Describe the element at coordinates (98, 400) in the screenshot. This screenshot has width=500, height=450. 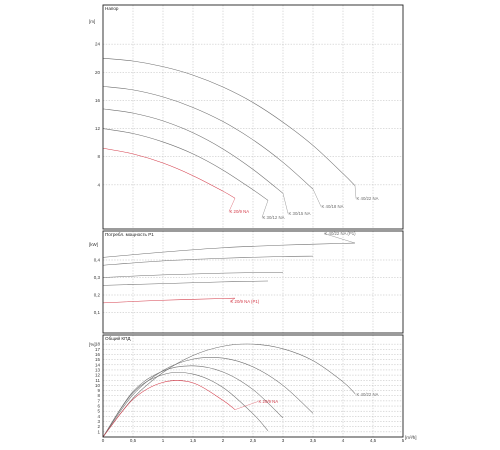
I see `efficiency-y-tick-label: 7` at that location.